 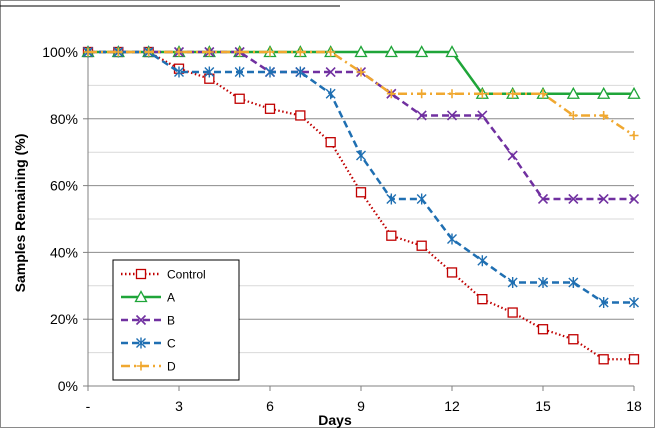 I want to click on legend-item: D, so click(x=148, y=367).